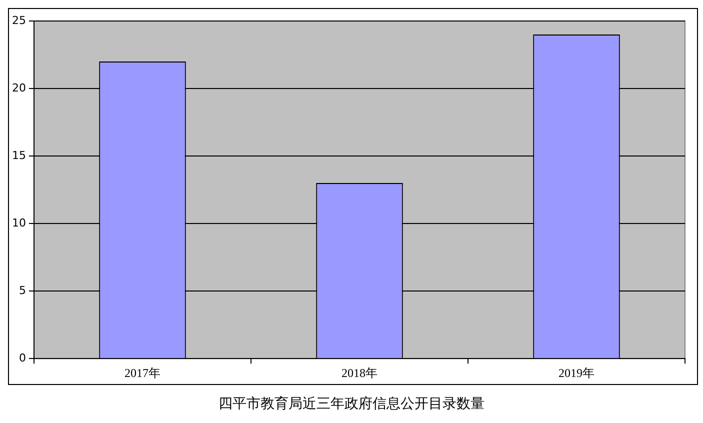 This screenshot has width=703, height=423. I want to click on y-tick-label: 20, so click(19, 87).